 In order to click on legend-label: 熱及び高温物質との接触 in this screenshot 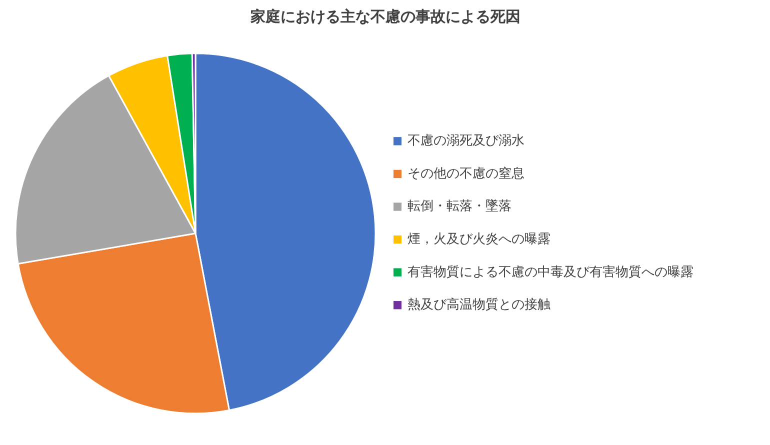, I will do `click(479, 304)`.